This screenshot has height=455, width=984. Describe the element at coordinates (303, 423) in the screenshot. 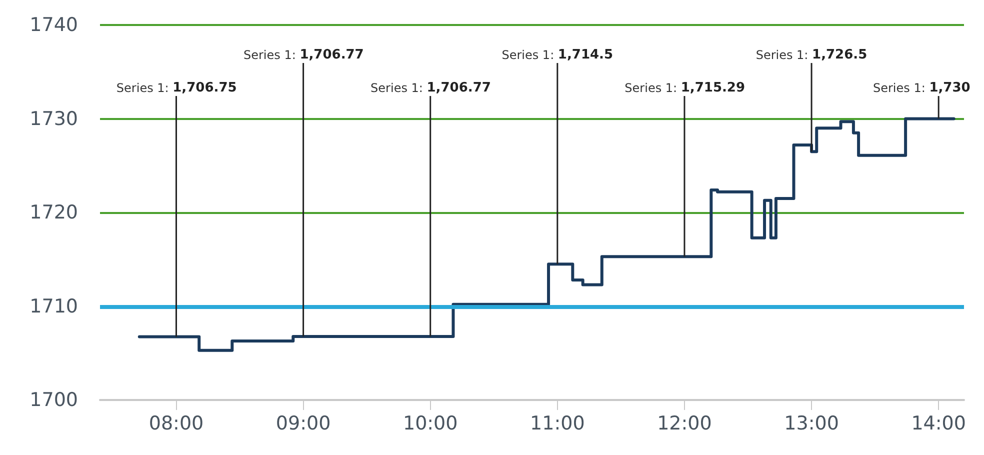

I see `x-tick-label: 09:00` at that location.